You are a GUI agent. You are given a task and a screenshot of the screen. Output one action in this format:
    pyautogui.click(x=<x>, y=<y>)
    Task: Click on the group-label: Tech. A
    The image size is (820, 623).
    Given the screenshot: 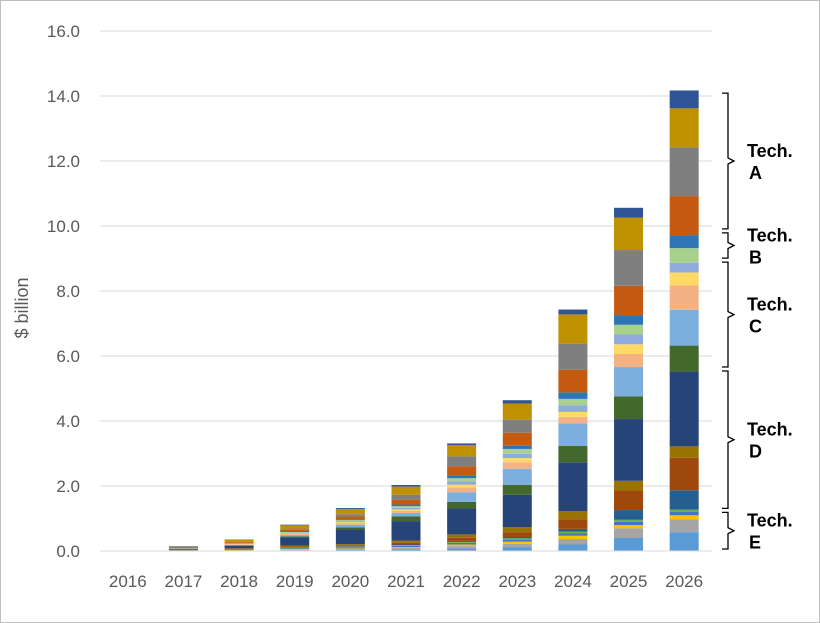 What is the action you would take?
    pyautogui.click(x=770, y=162)
    